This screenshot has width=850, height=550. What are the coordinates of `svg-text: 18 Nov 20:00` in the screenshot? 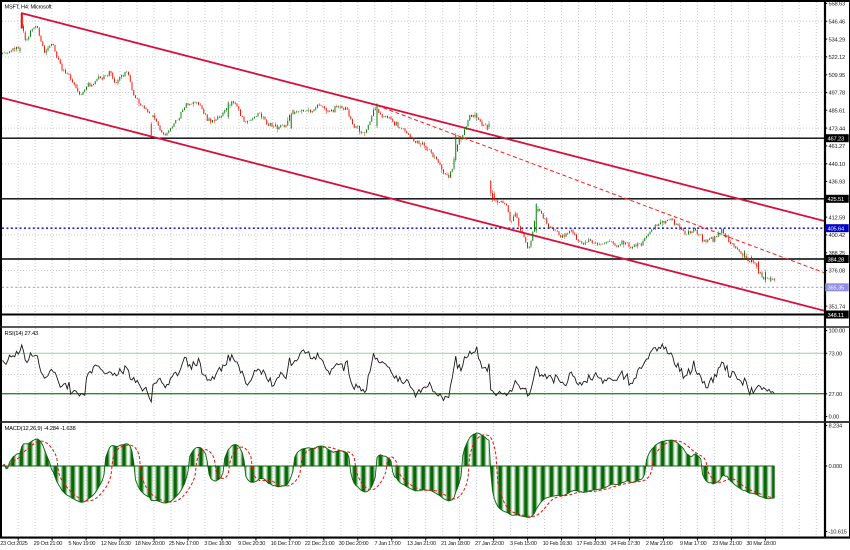 It's located at (150, 544).